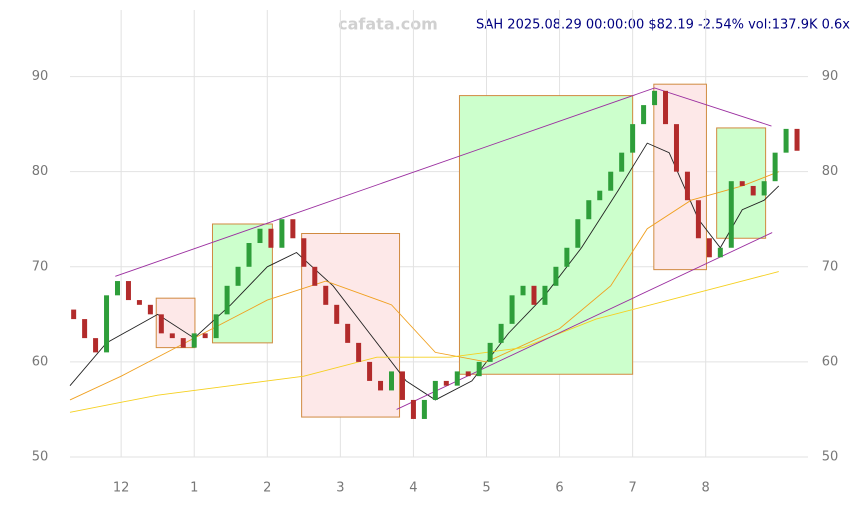 The image size is (861, 505). What do you see at coordinates (486, 488) in the screenshot?
I see `x-tick-label: 5` at bounding box center [486, 488].